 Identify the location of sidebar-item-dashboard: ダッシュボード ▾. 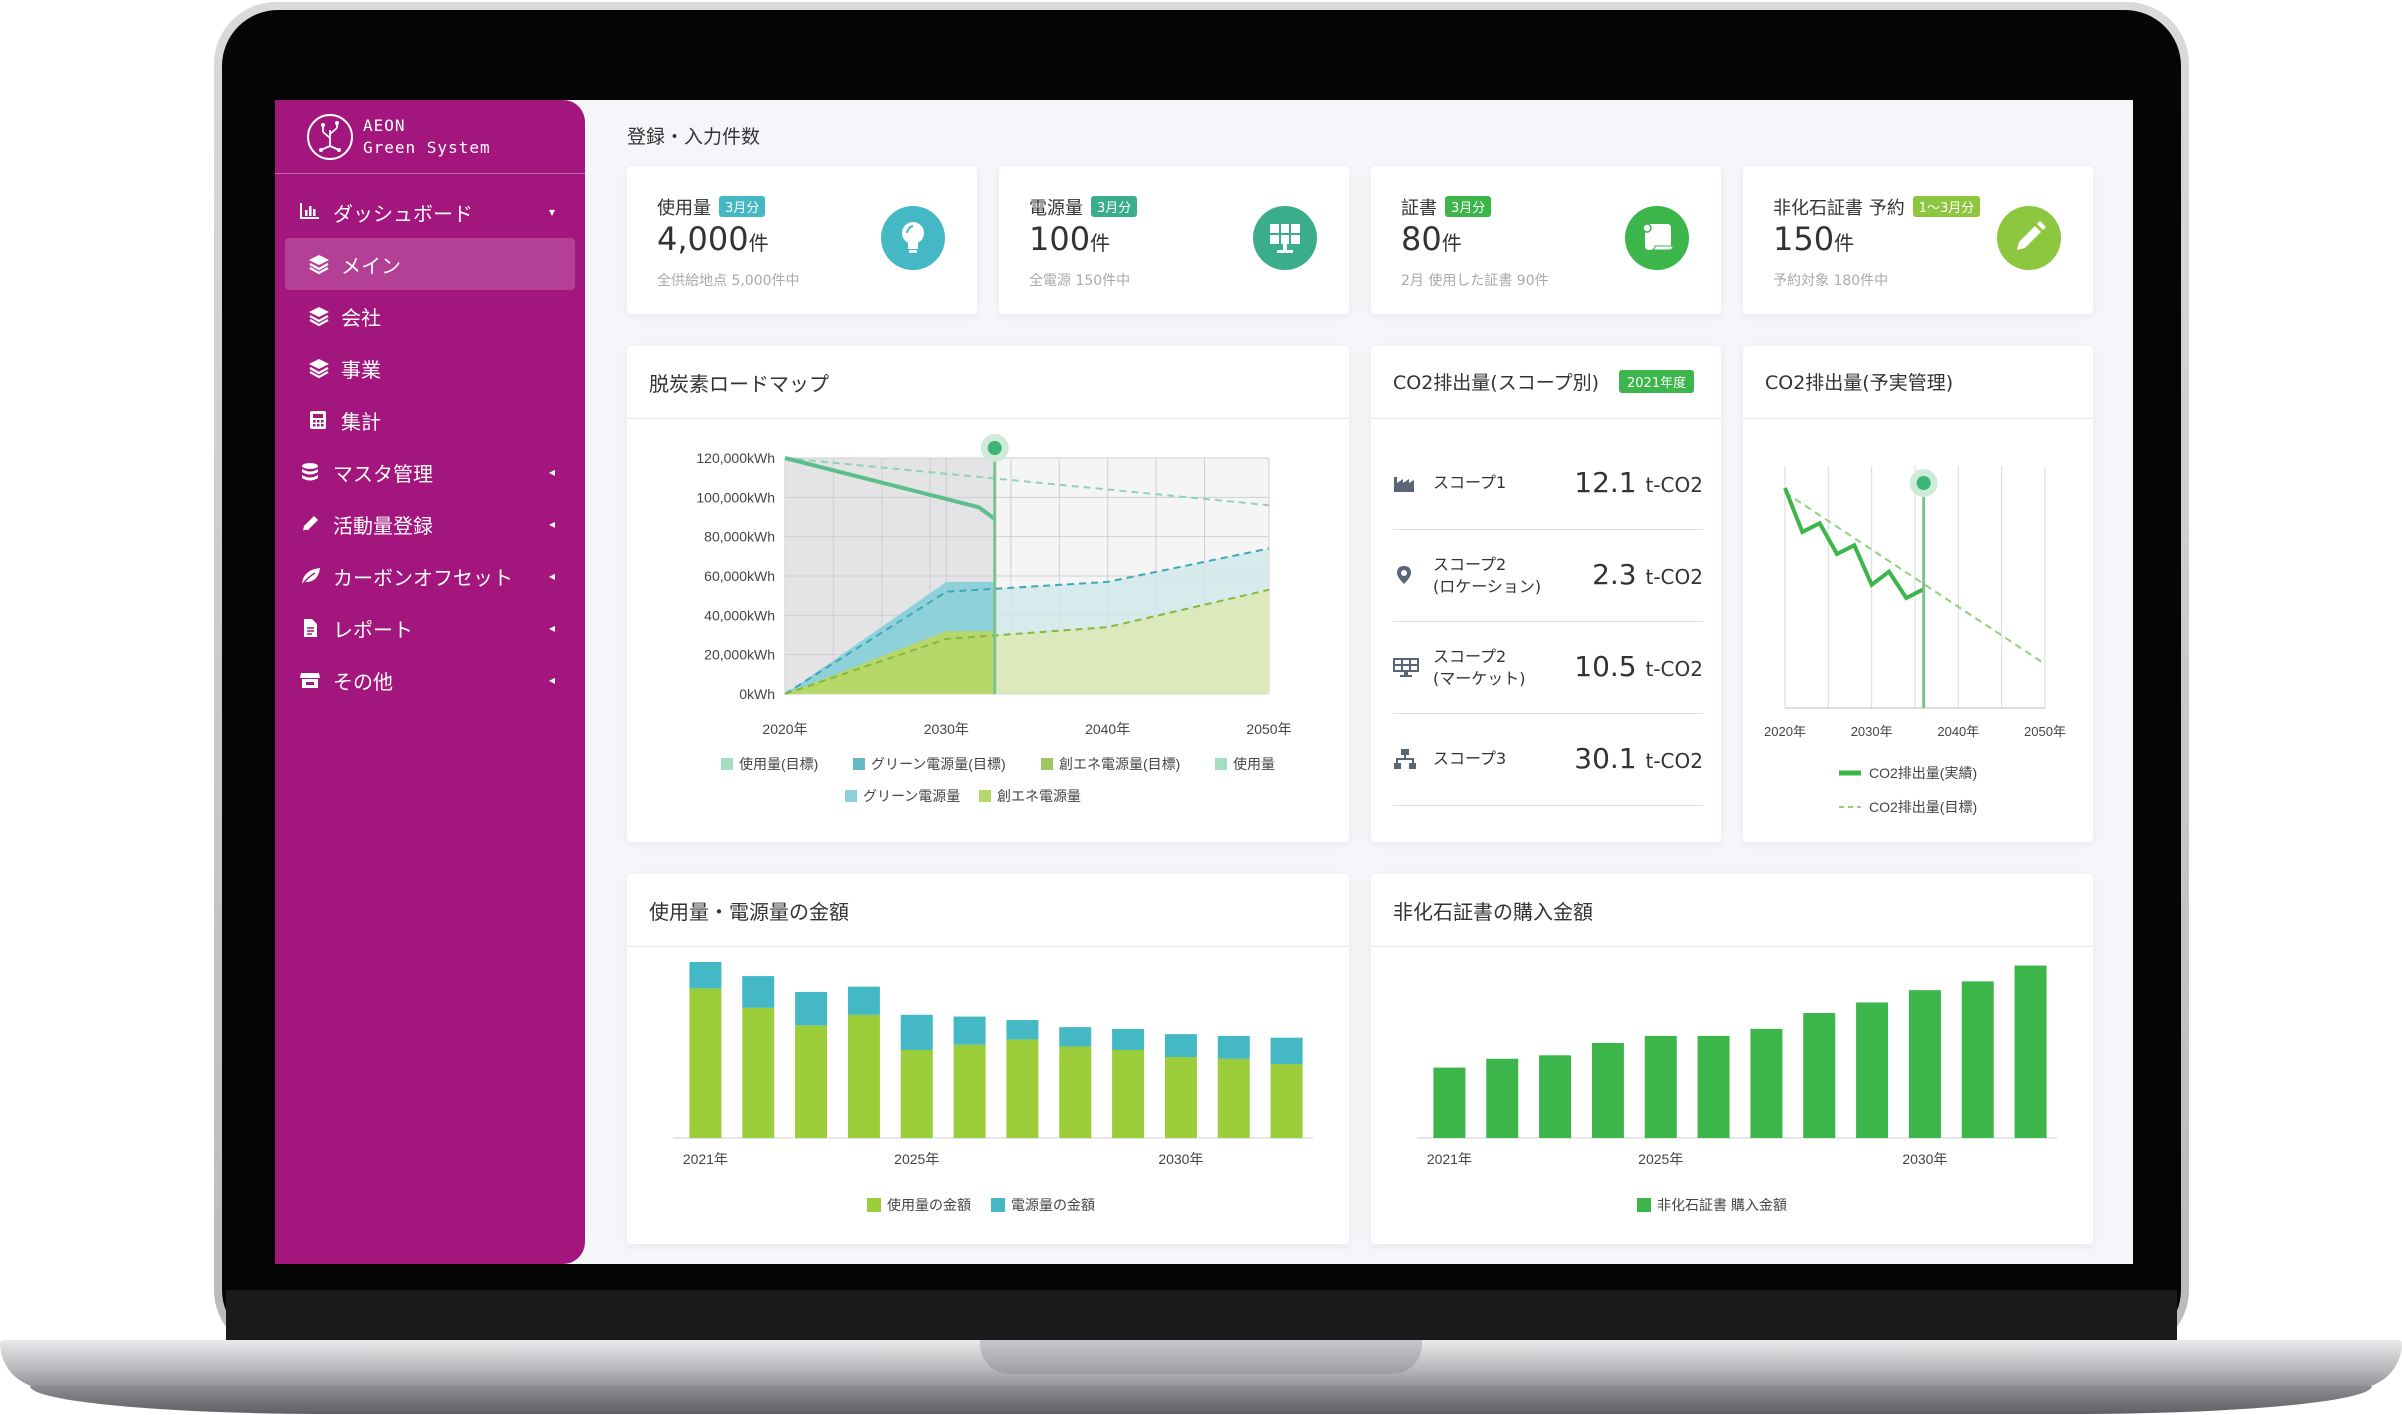
(430, 212).